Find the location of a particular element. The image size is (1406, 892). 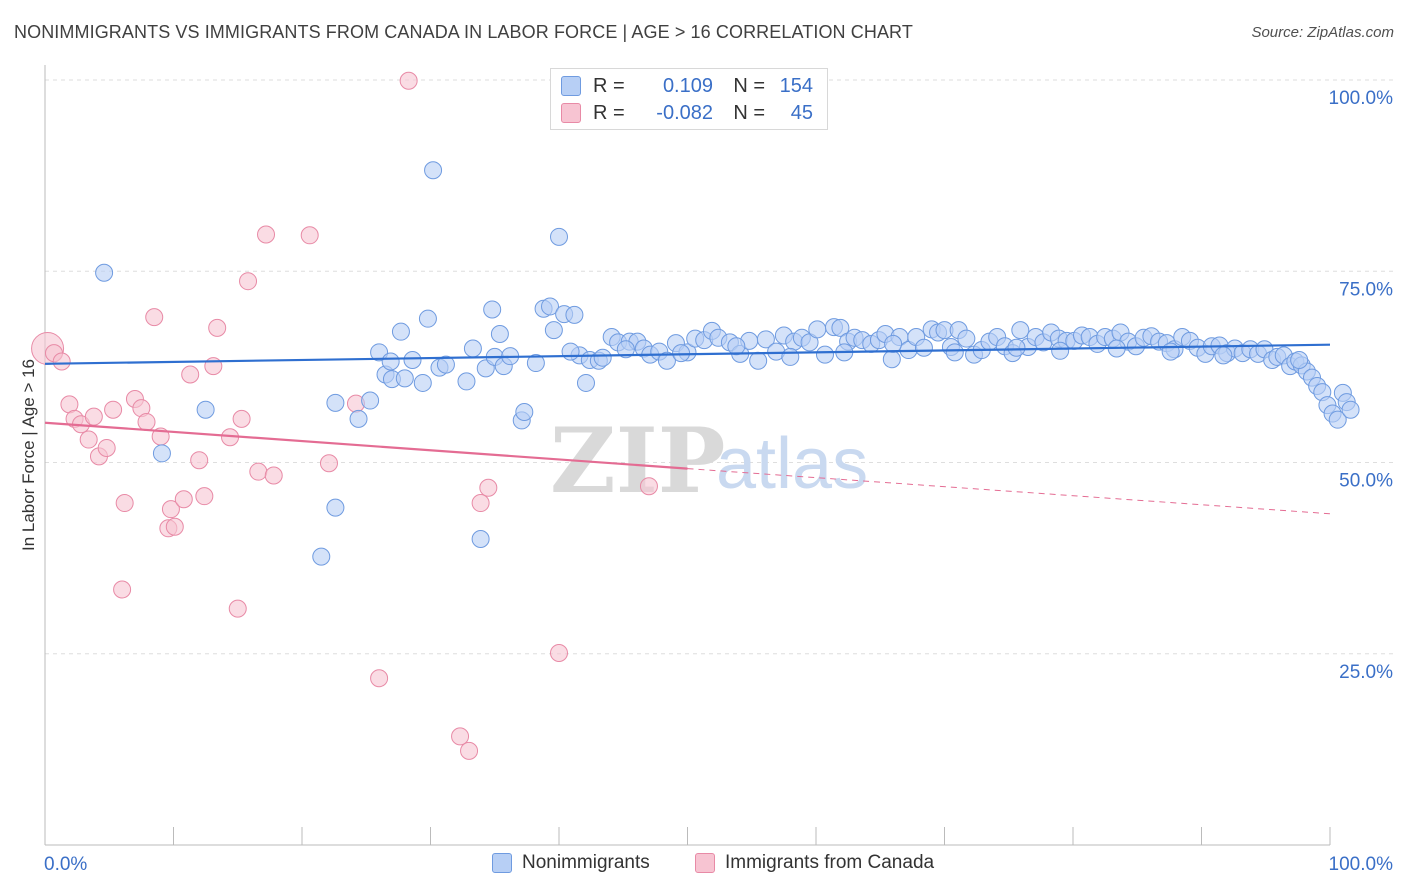

source-label: Source: ZipAtlas.com is located at coordinates (1322, 32).